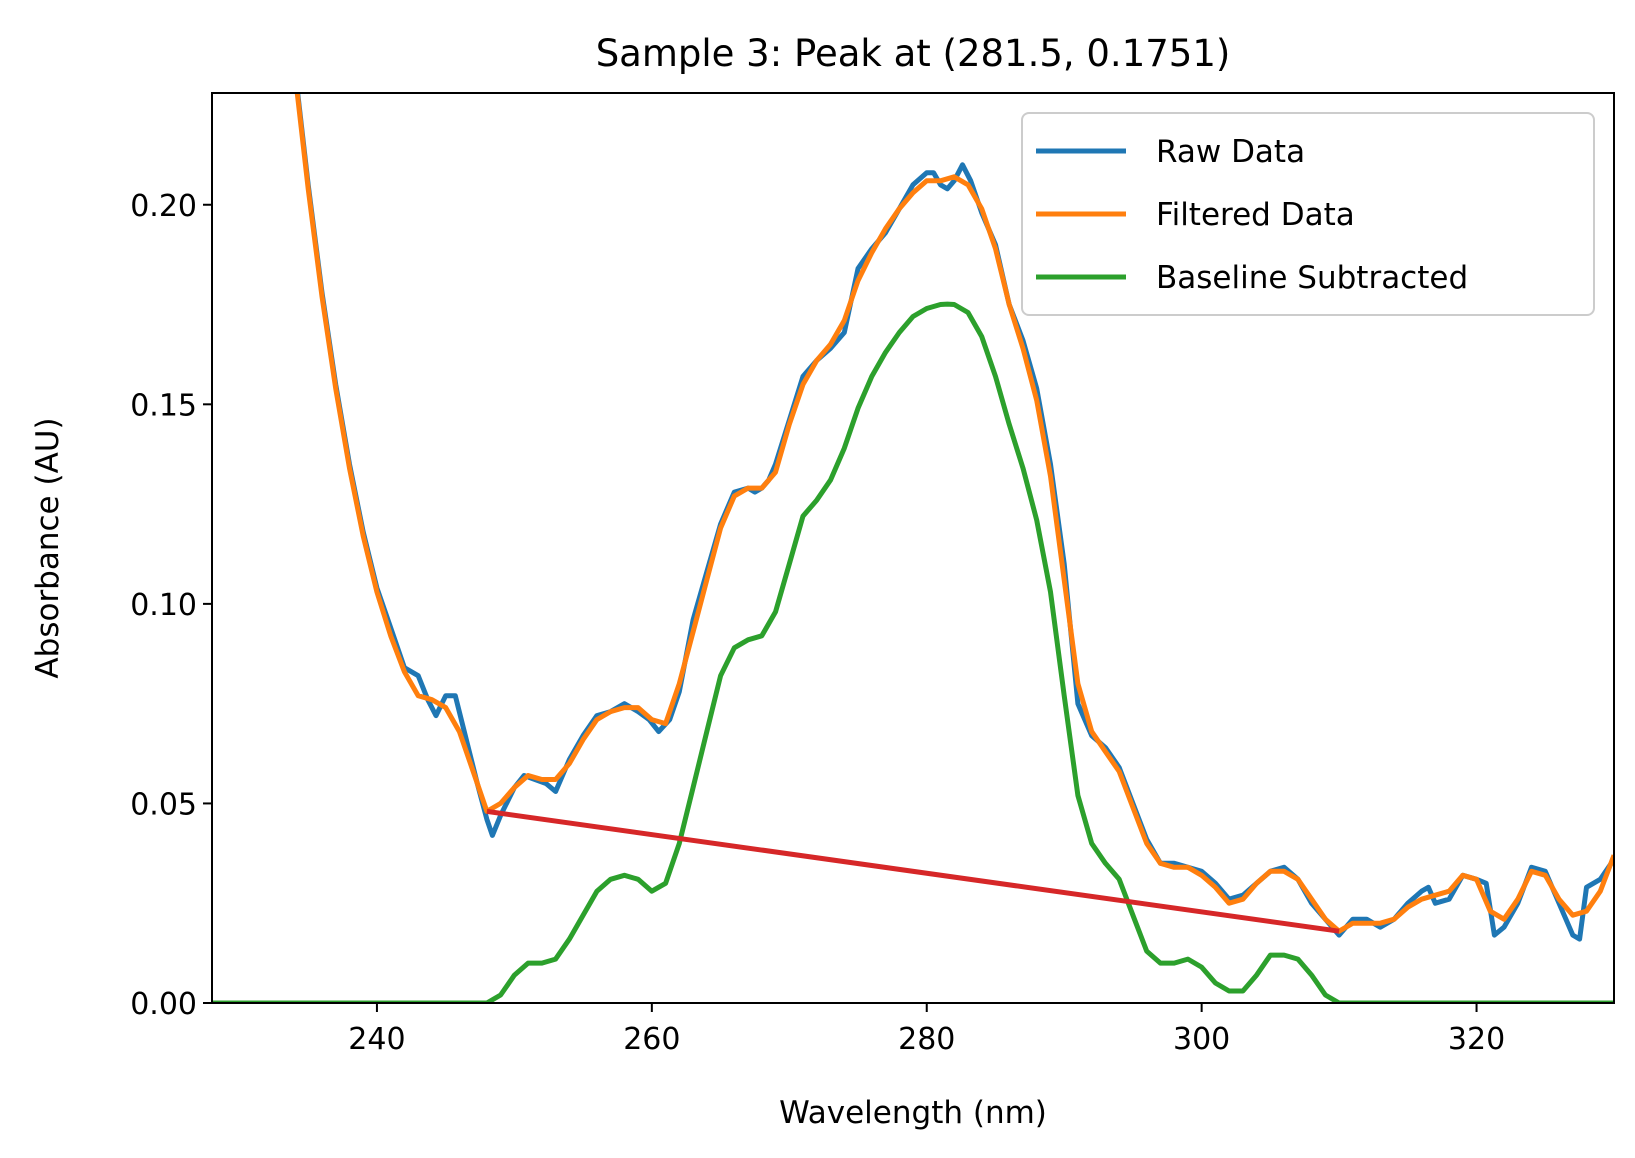 This screenshot has width=1635, height=1158. Describe the element at coordinates (163, 405) in the screenshot. I see `y-tick-label-3: 0.15` at that location.